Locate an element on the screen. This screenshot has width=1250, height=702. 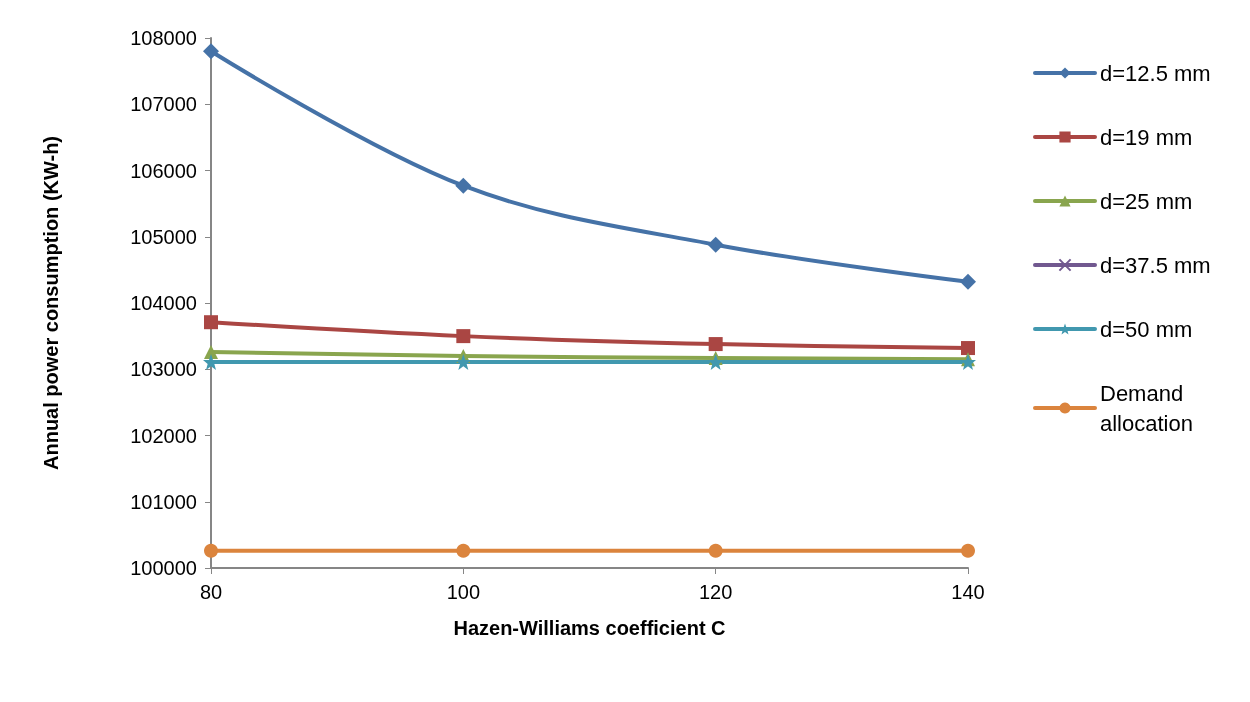
y-tick-label: 108000 is located at coordinates (163, 38).